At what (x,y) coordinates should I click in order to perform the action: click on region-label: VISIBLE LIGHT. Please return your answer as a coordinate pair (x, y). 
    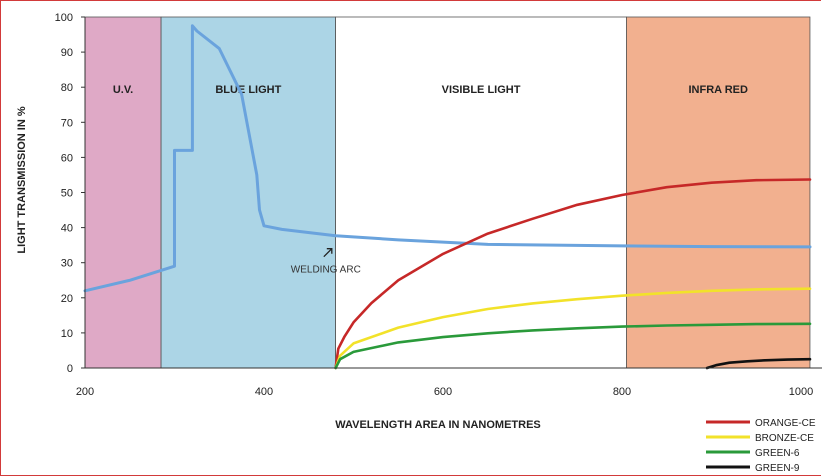
    Looking at the image, I should click on (481, 90).